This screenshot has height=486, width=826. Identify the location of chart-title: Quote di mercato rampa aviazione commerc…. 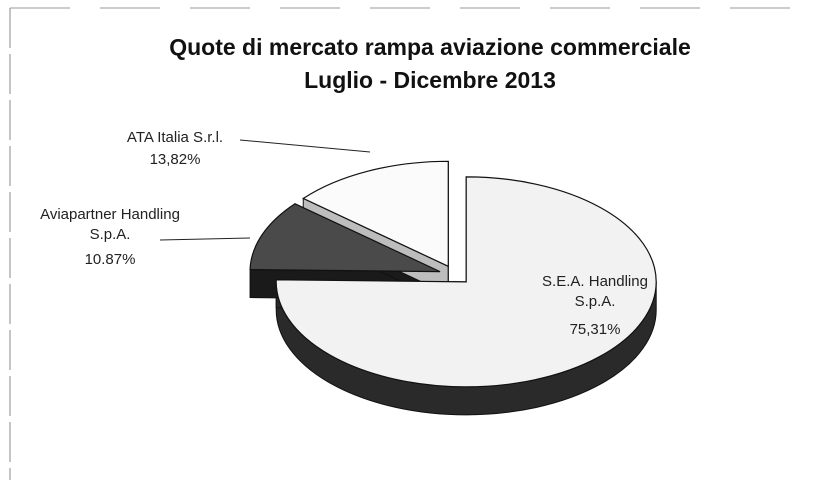
(430, 47).